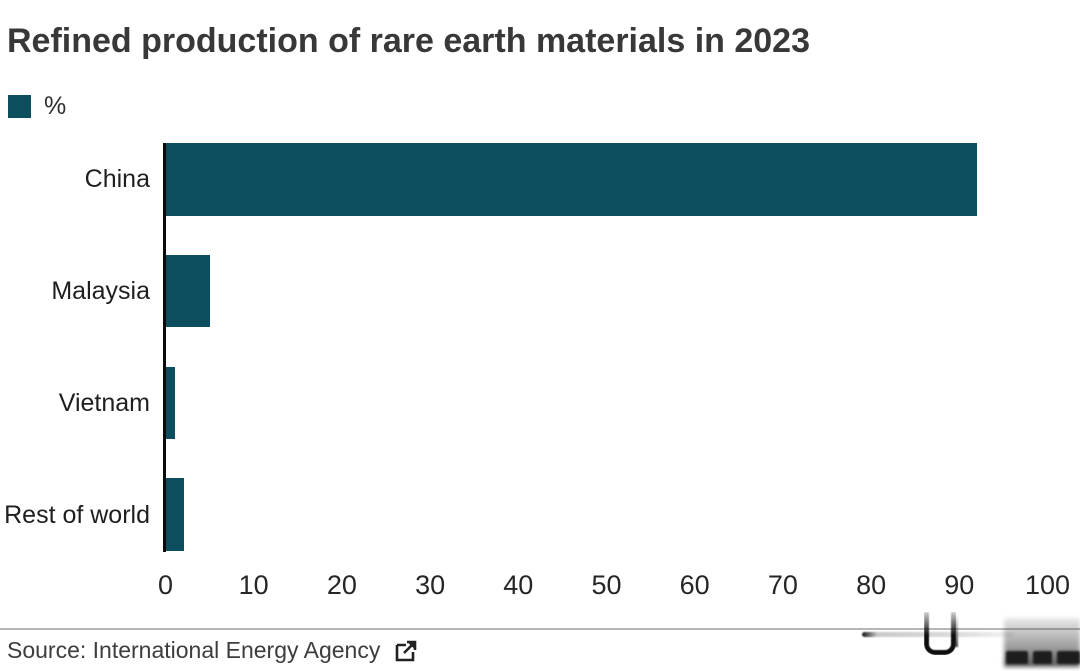 The height and width of the screenshot is (671, 1080). Describe the element at coordinates (175, 514) in the screenshot. I see `bar-rest-of-world` at that location.